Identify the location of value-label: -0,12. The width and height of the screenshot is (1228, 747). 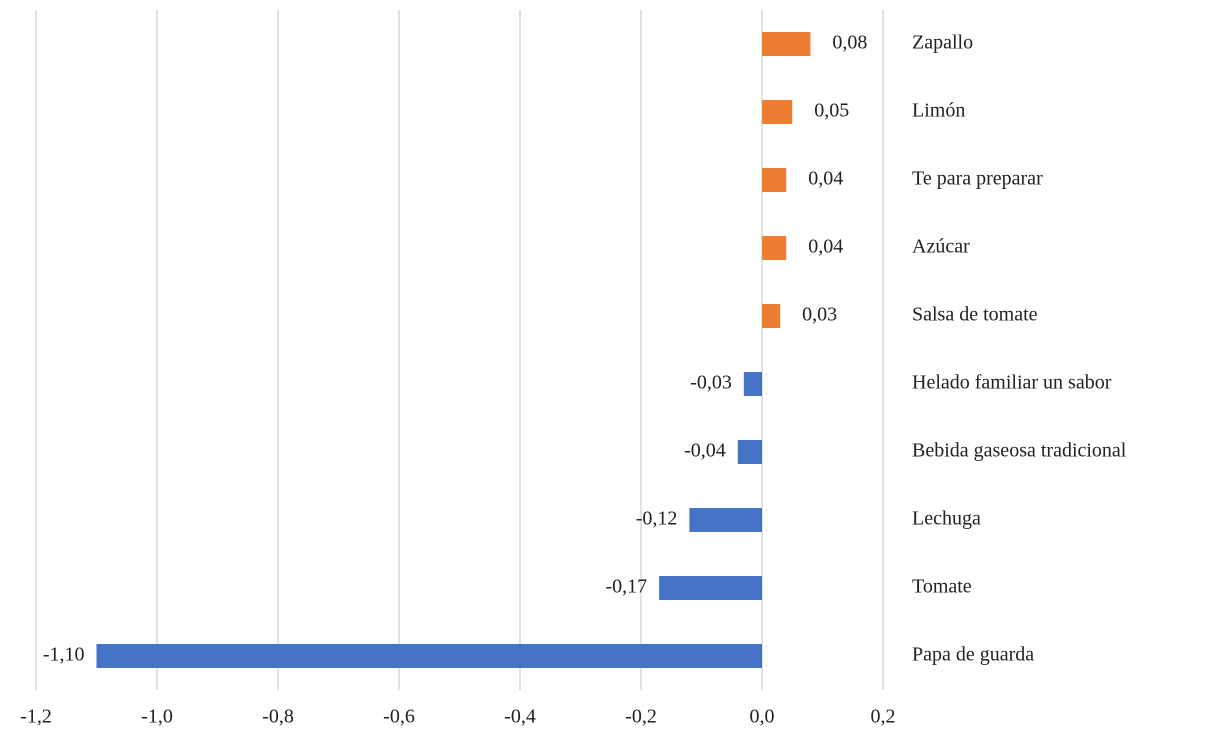
(657, 519).